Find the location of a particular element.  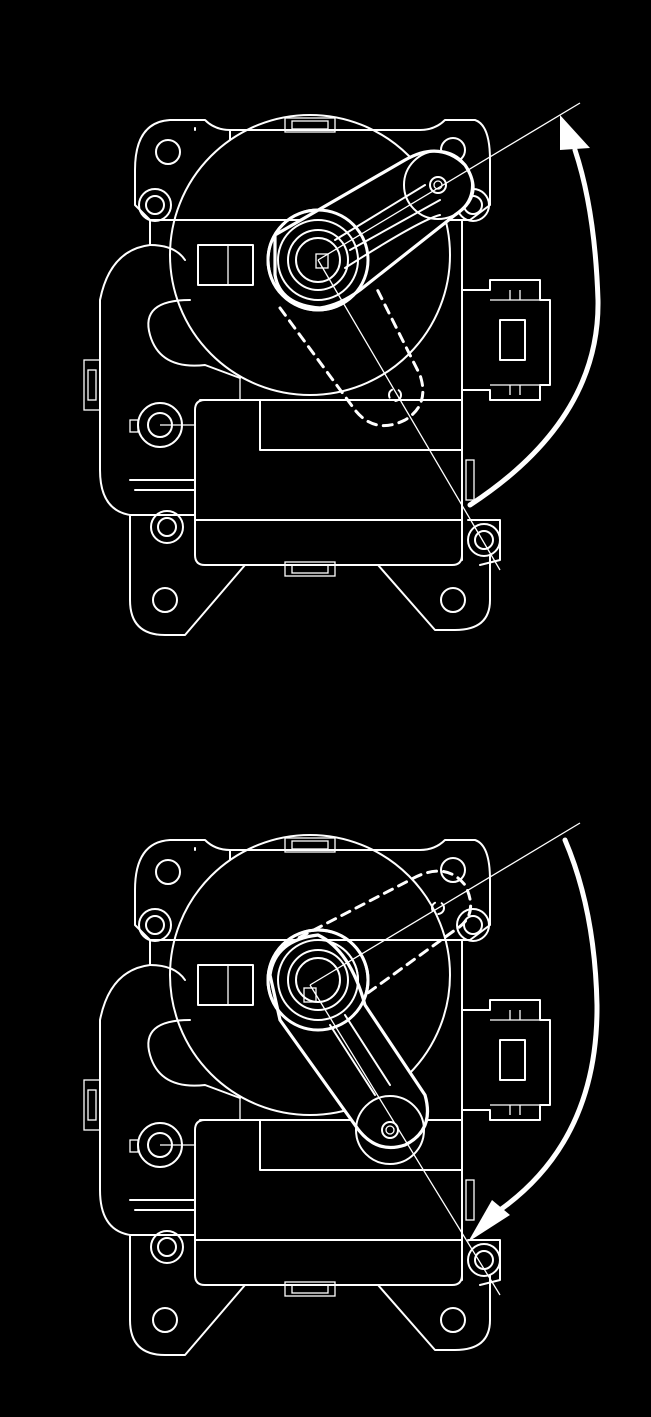

dashed-arm-bottom is located at coordinates (378, 933).